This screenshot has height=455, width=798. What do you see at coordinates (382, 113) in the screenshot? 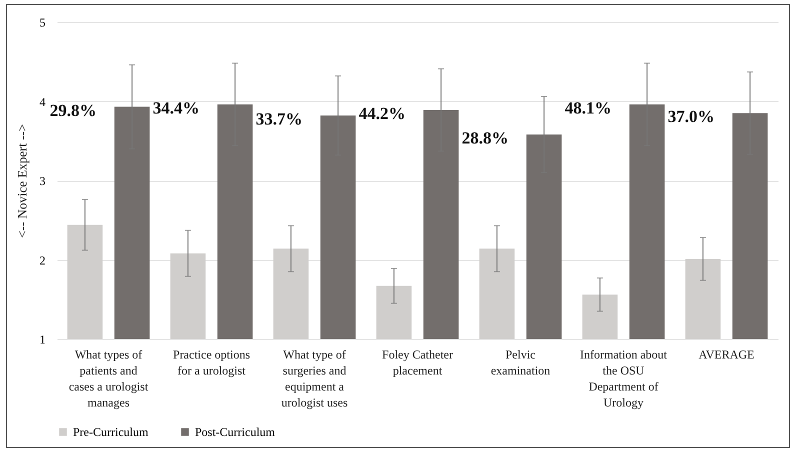
I see `annotation: 44.2%` at bounding box center [382, 113].